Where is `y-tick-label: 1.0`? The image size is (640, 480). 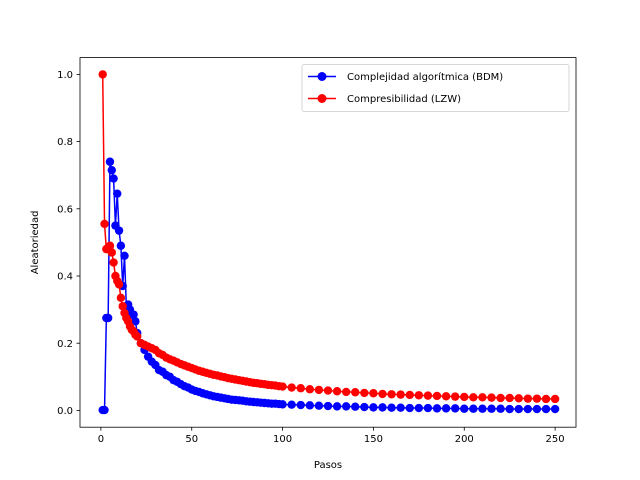
y-tick-label: 1.0 is located at coordinates (65, 75).